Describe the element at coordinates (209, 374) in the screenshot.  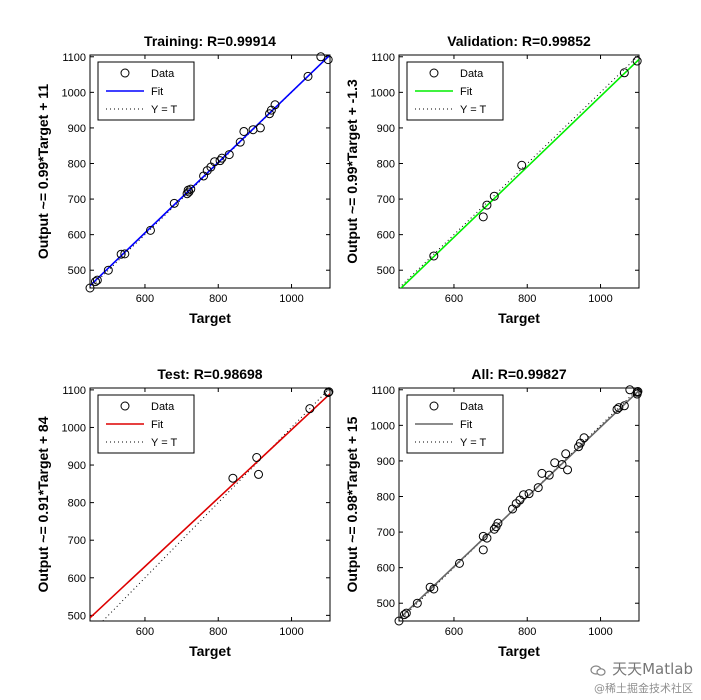
I see `chart-title: Test: R=0.98698` at that location.